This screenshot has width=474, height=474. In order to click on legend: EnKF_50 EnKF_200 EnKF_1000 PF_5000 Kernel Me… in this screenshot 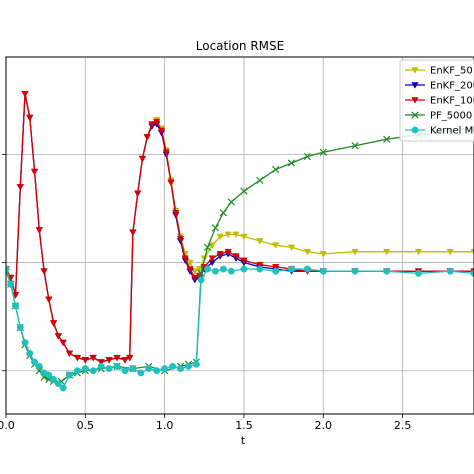, I will do `click(436, 100)`.